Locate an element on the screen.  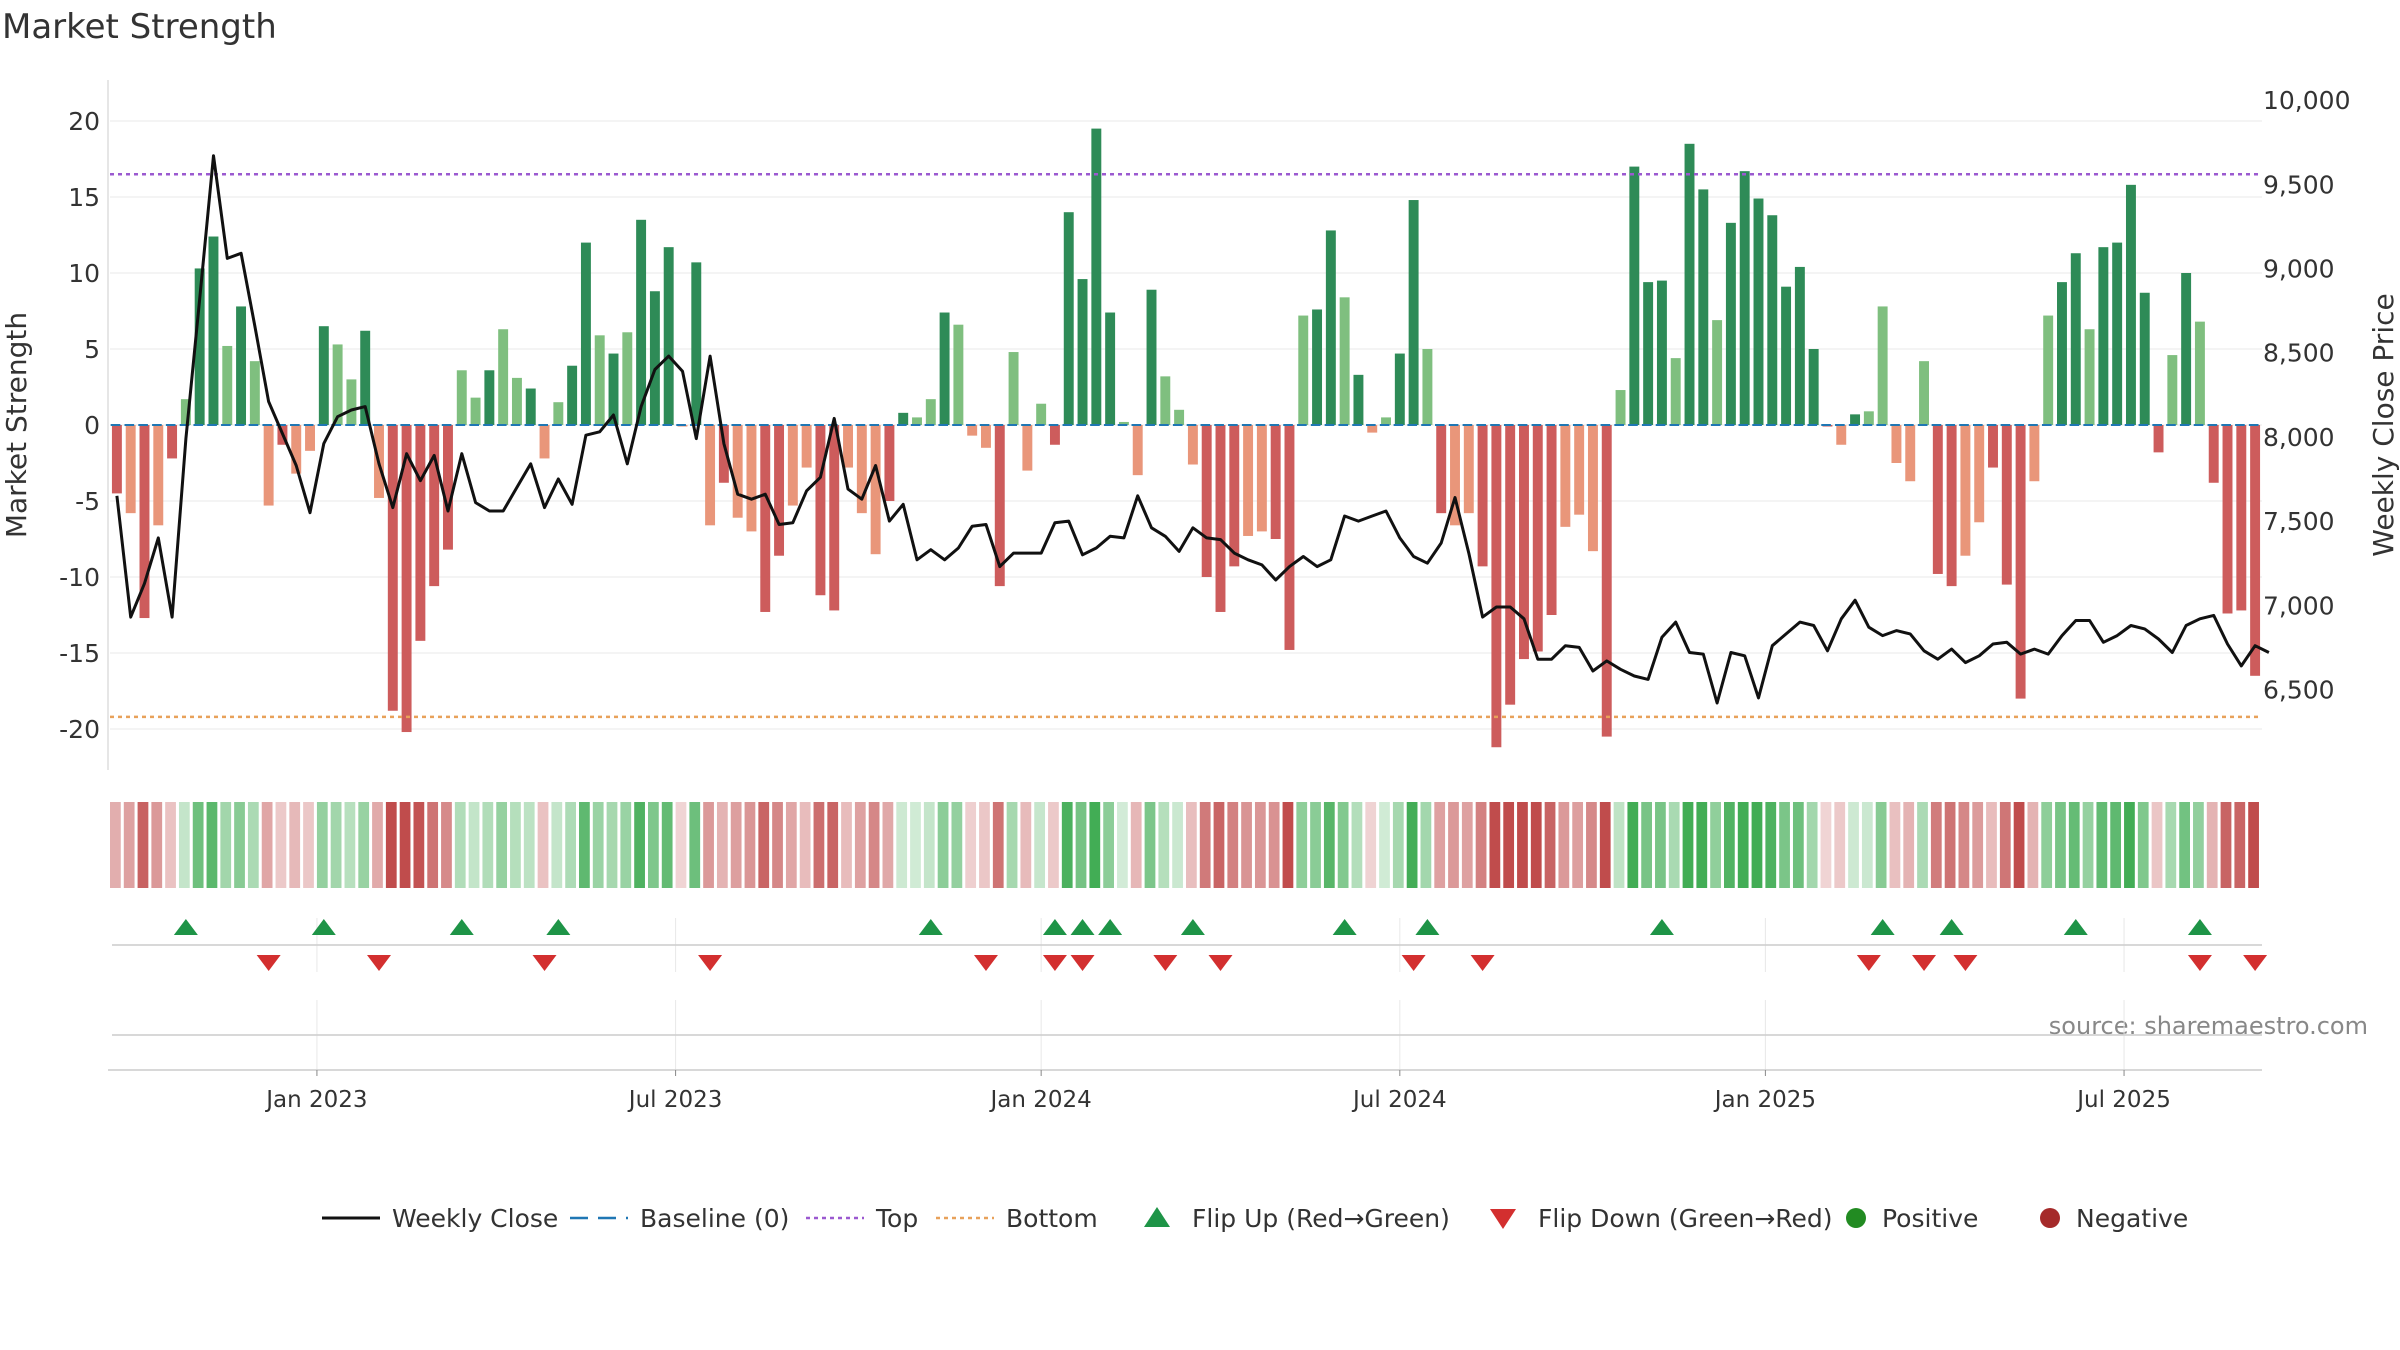
x-tick-label: Jan 2025 is located at coordinates (1764, 1100).